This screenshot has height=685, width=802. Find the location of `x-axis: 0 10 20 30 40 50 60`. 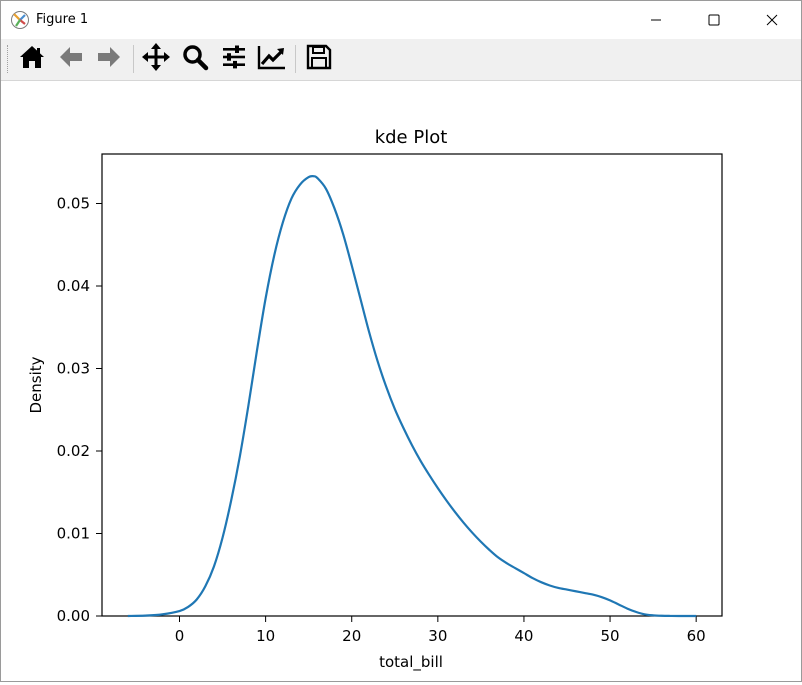

x-axis: 0 10 20 30 40 50 60 is located at coordinates (440, 630).